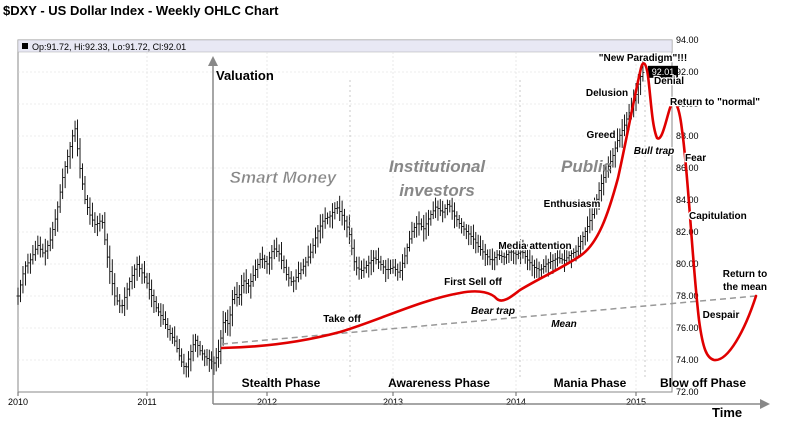 Image resolution: width=800 pixels, height=446 pixels. What do you see at coordinates (109, 47) in the screenshot?
I see `info-bar-text: Op:91.72, Hi:92.33, Lo:91.72, Cl:92.01` at bounding box center [109, 47].